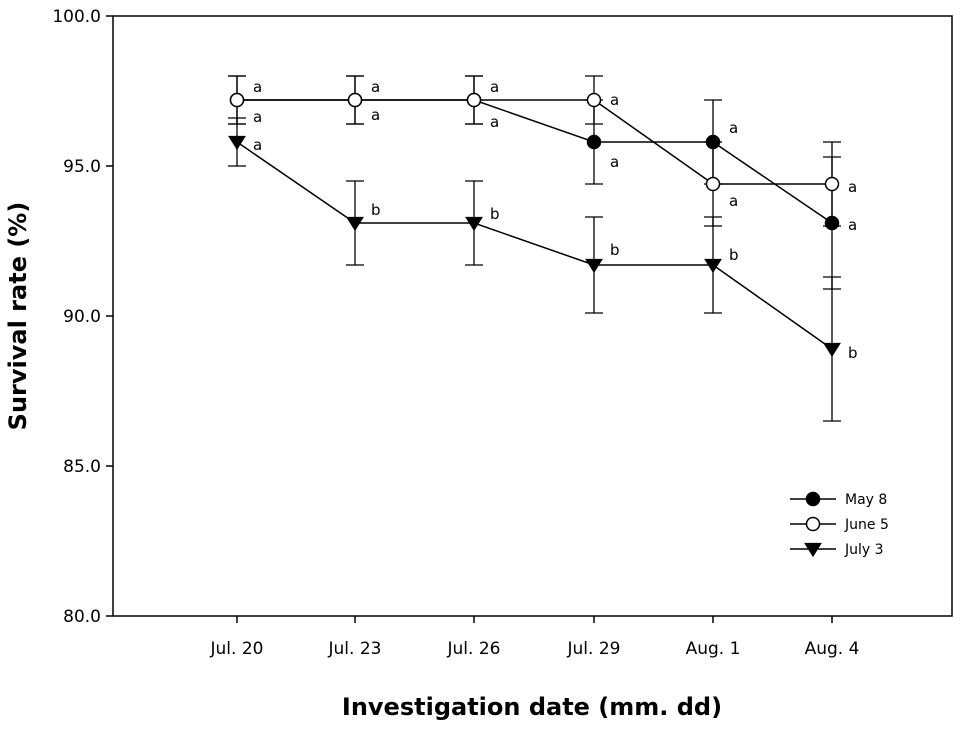 The height and width of the screenshot is (733, 970). What do you see at coordinates (18, 316) in the screenshot?
I see `y-axis-title: Survival rate (%)` at bounding box center [18, 316].